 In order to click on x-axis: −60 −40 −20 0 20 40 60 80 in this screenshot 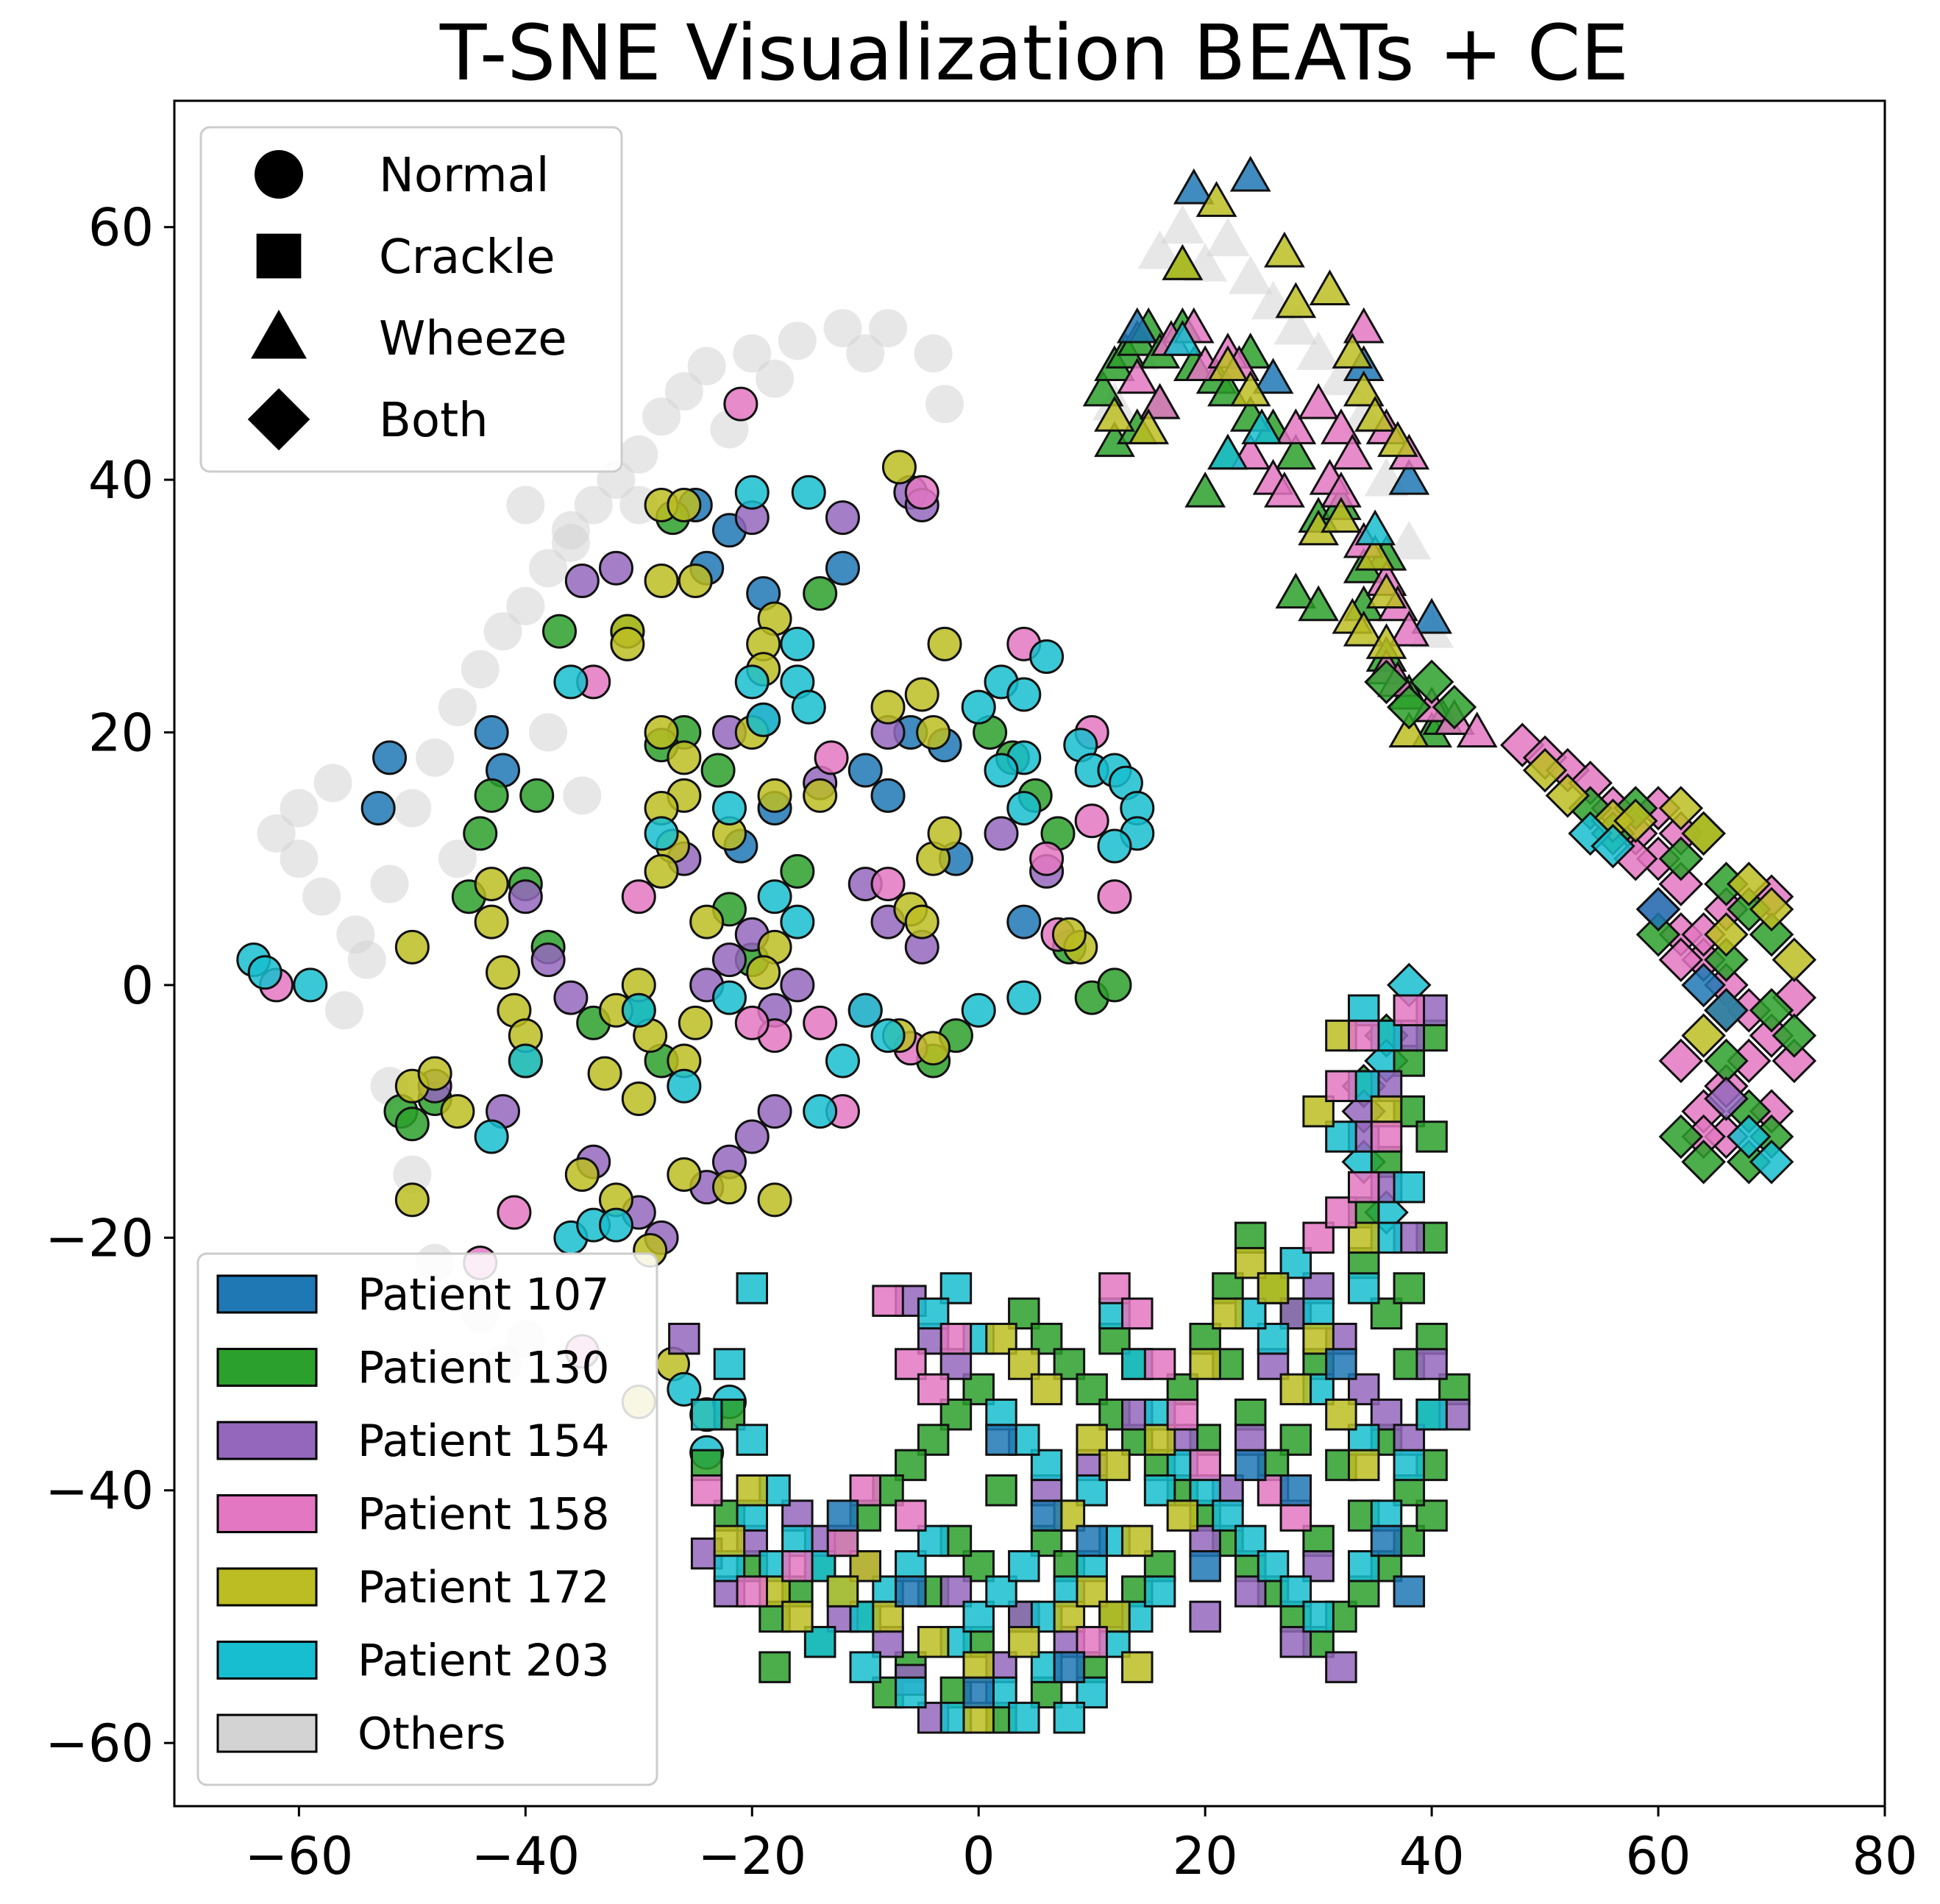, I will do `click(1081, 1846)`.